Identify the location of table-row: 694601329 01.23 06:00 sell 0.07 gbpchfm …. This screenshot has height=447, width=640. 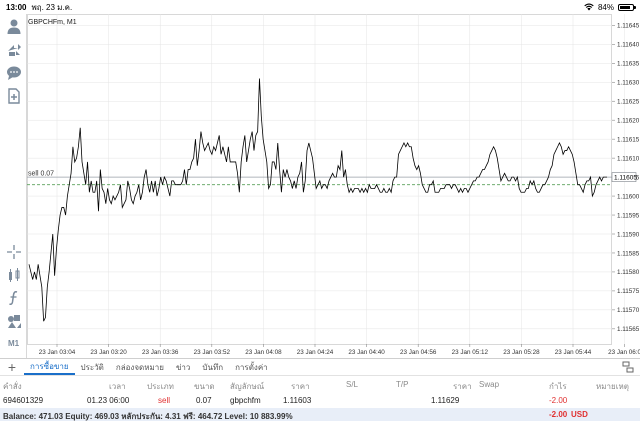
(320, 400).